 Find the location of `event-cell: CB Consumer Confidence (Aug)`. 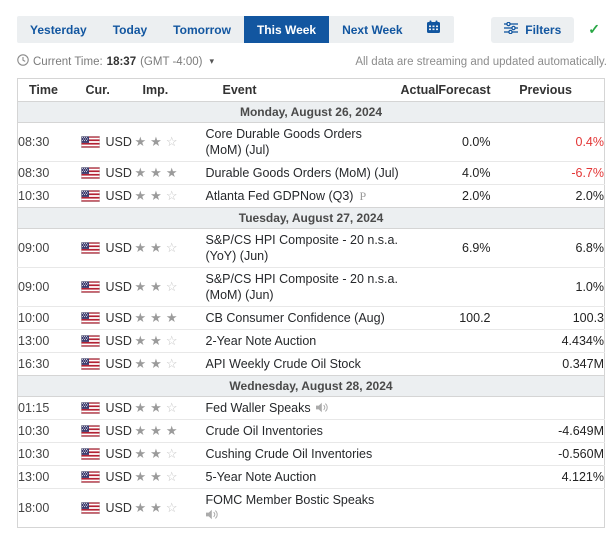

event-cell: CB Consumer Confidence (Aug) is located at coordinates (303, 318).